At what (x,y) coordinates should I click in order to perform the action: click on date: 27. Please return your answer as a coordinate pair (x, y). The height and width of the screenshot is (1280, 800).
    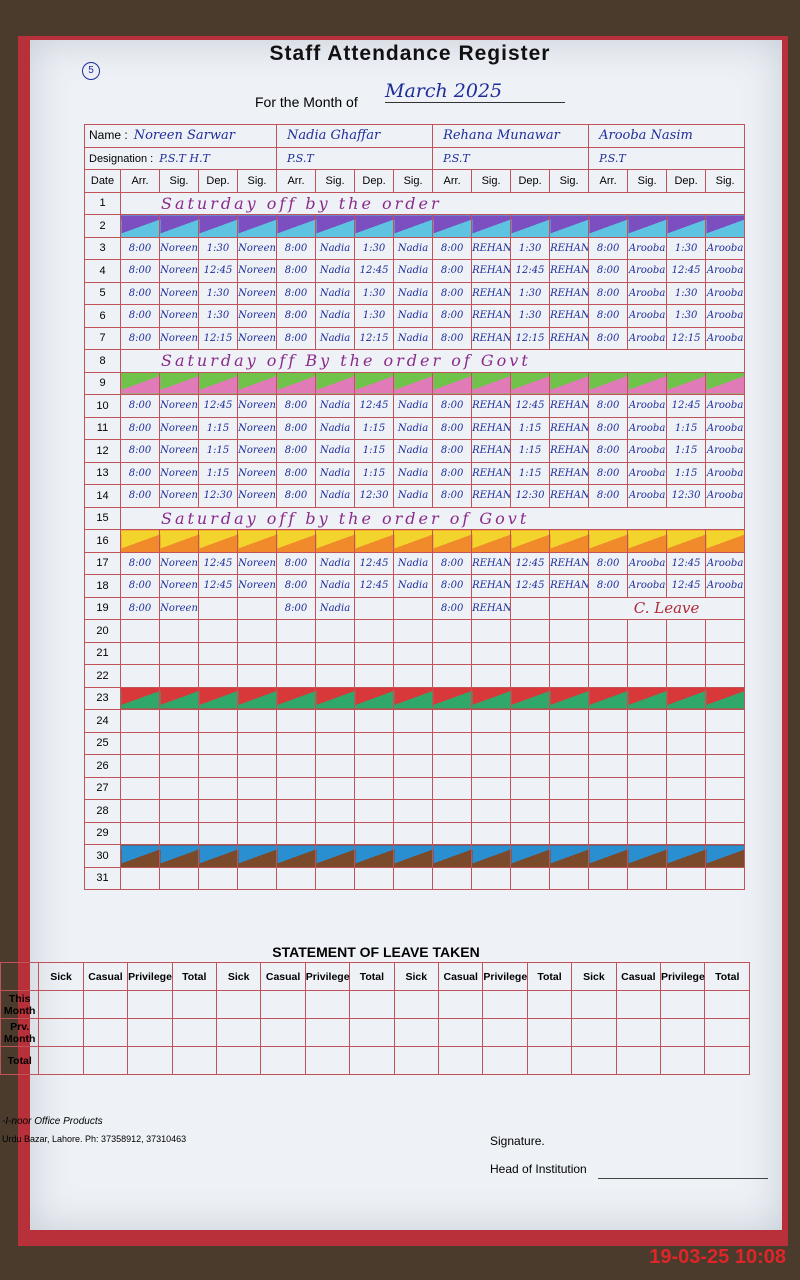
    Looking at the image, I should click on (102, 788).